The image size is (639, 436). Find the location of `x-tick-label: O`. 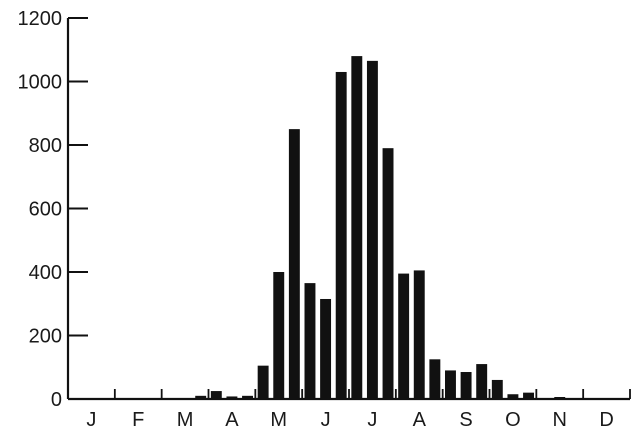

x-tick-label: O is located at coordinates (513, 420).